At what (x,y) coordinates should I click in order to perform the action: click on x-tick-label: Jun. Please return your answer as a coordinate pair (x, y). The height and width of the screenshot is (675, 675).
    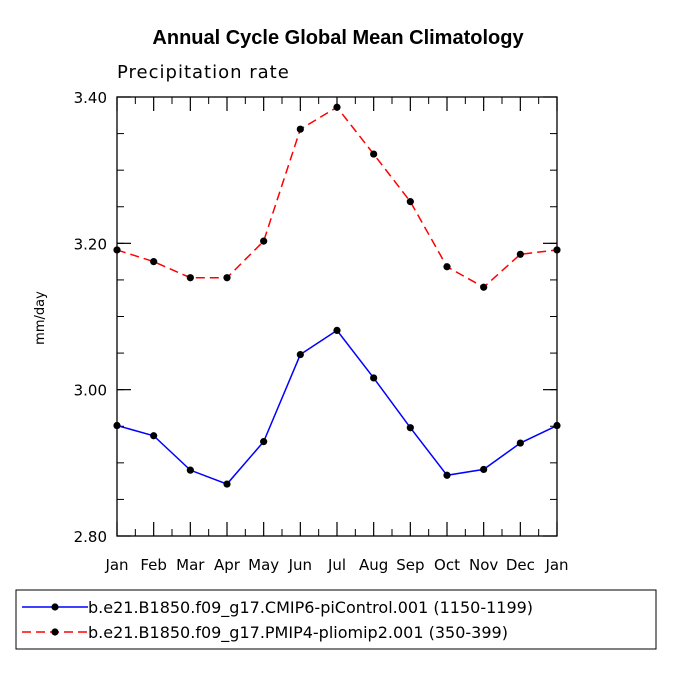
    Looking at the image, I should click on (300, 565).